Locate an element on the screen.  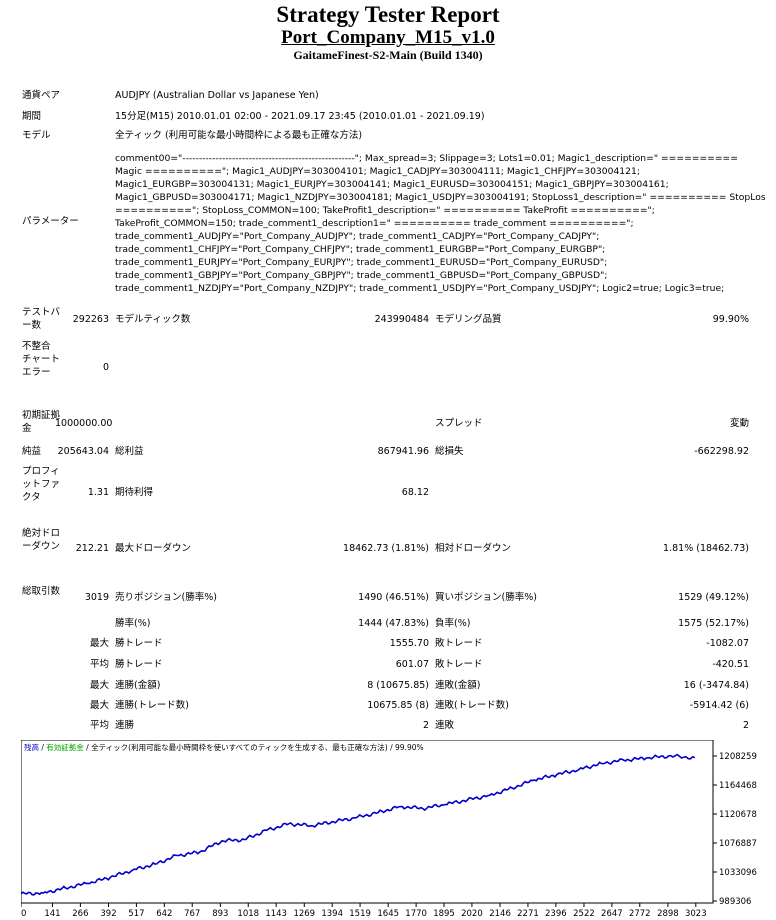
model-label: モデル is located at coordinates (36, 135).